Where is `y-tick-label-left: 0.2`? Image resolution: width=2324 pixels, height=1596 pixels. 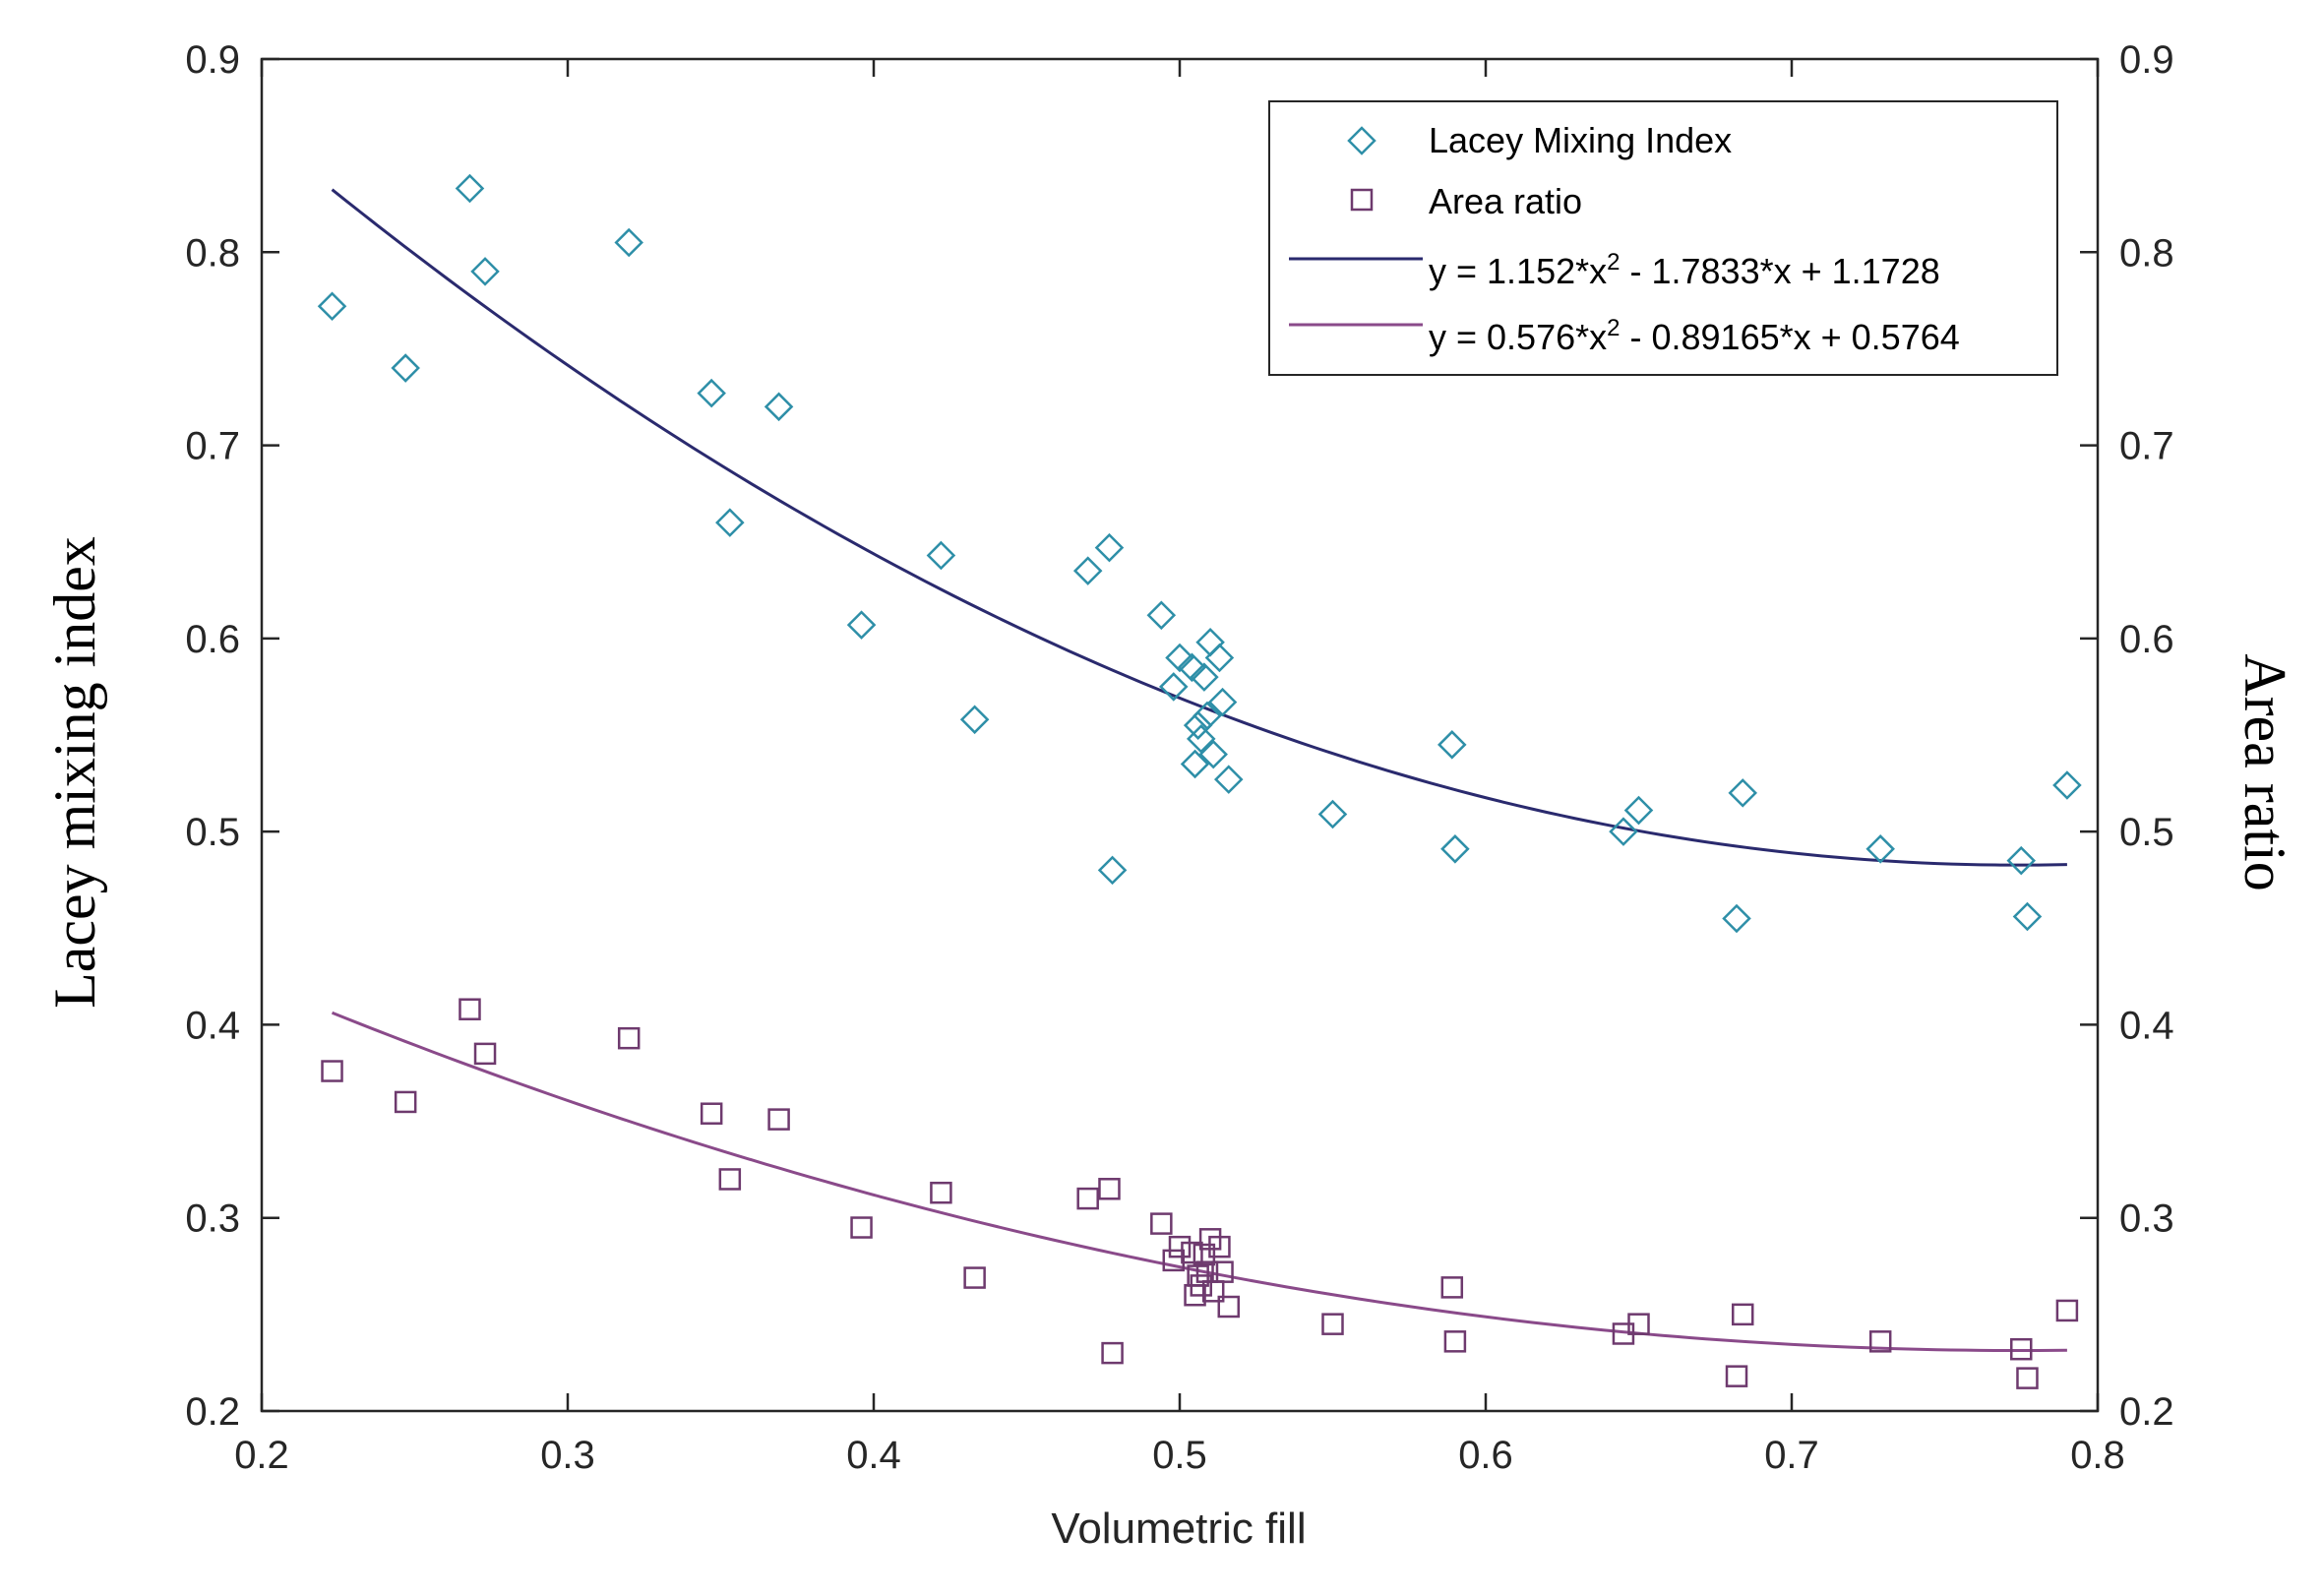 y-tick-label-left: 0.2 is located at coordinates (212, 1412).